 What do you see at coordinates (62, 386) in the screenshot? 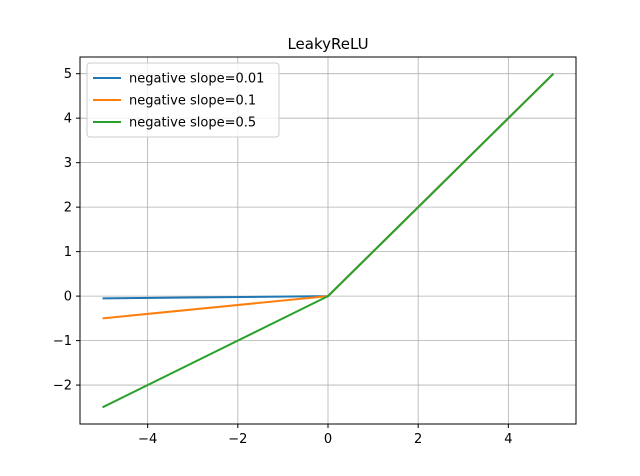
I see `y-tick-label: −2` at bounding box center [62, 386].